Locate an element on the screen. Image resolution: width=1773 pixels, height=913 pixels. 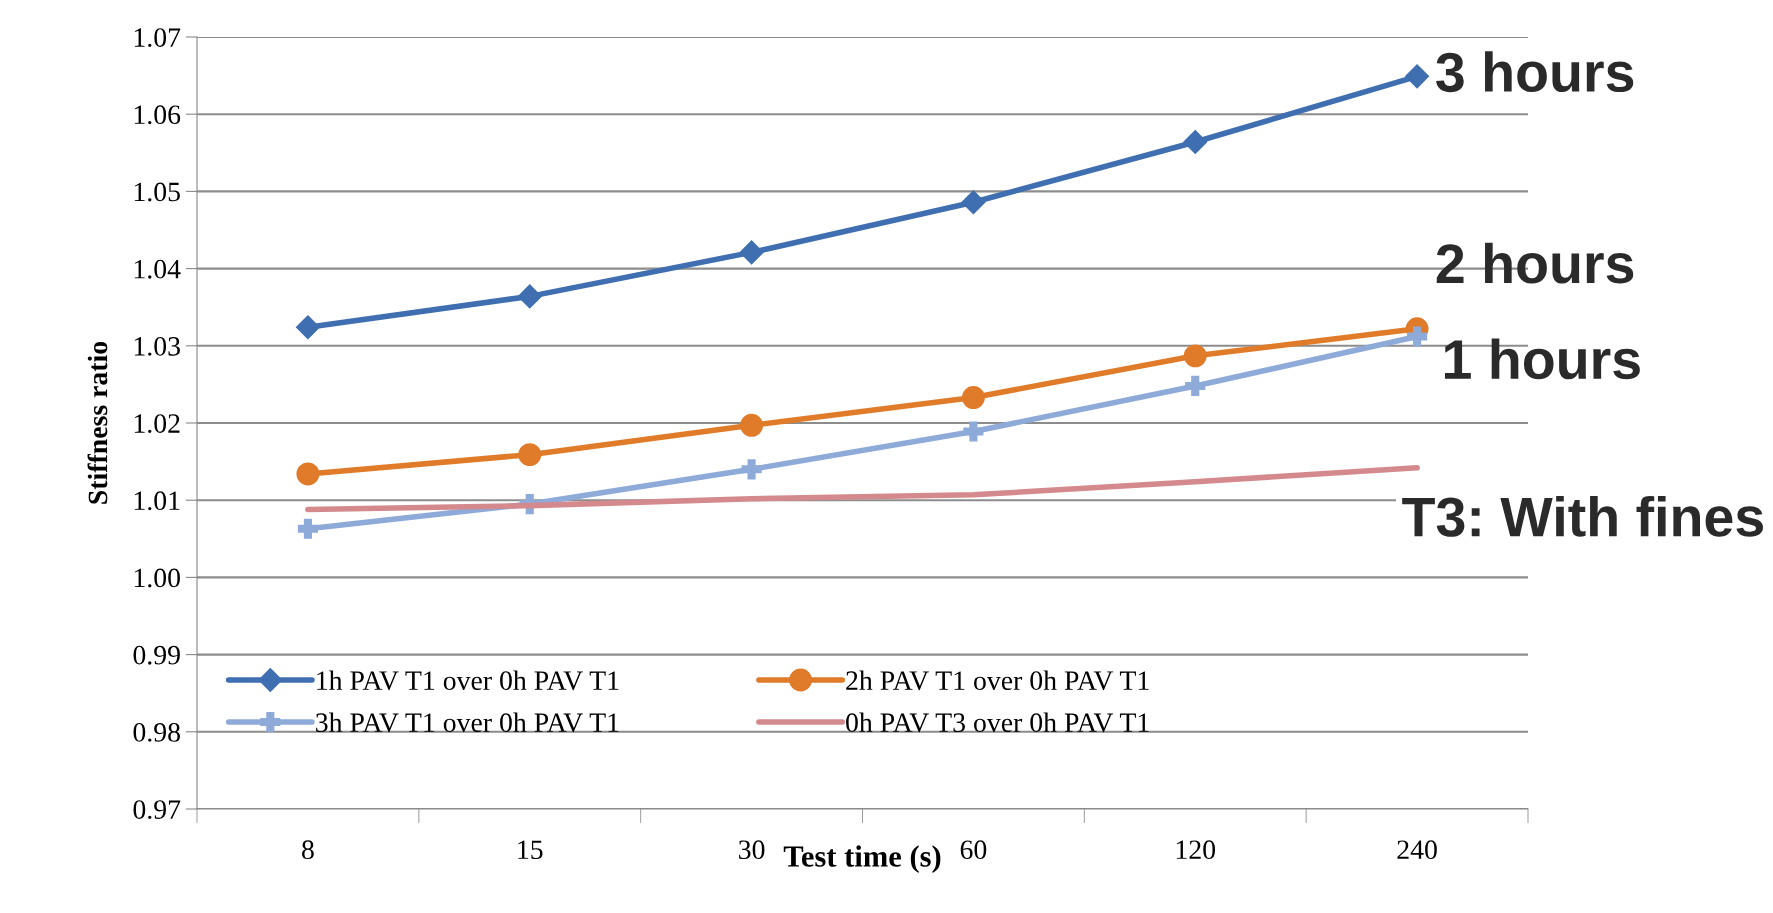
y-axis-title: Stiffness ratio is located at coordinates (97, 422).